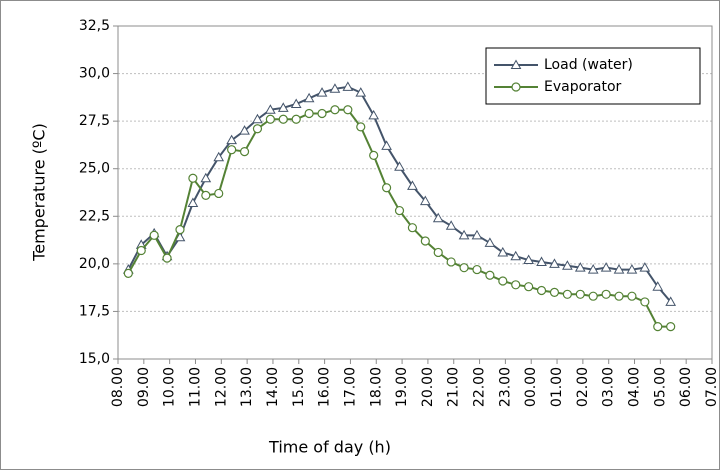  What do you see at coordinates (376, 387) in the screenshot?
I see `x-tick-label: 18.00` at bounding box center [376, 387].